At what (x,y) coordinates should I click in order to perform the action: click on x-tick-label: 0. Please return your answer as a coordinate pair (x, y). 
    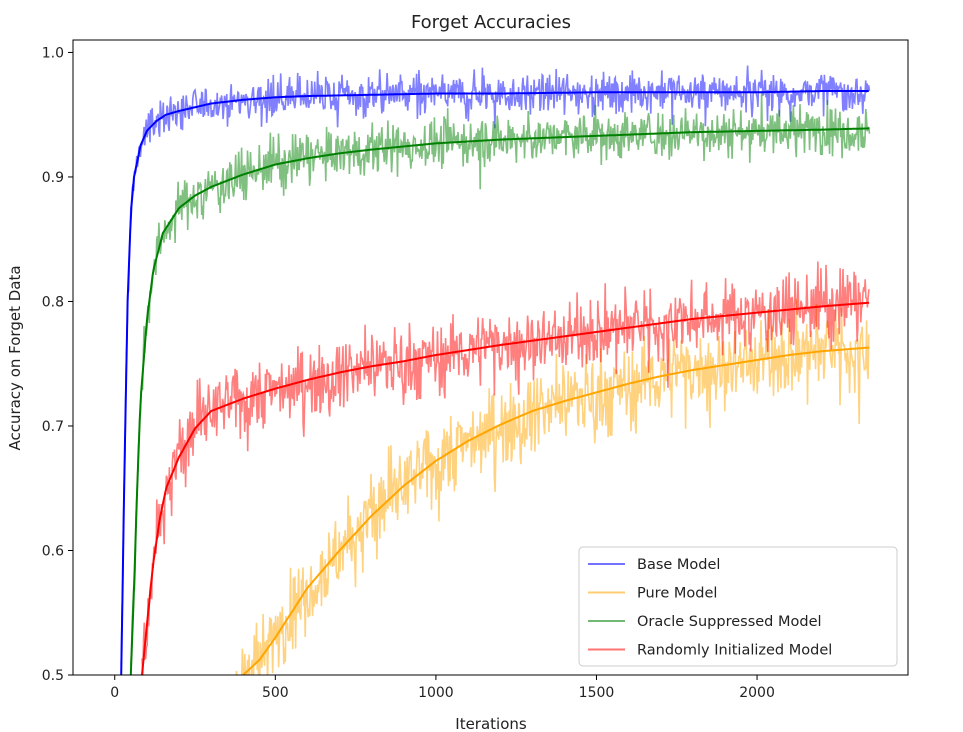
    Looking at the image, I should click on (114, 693).